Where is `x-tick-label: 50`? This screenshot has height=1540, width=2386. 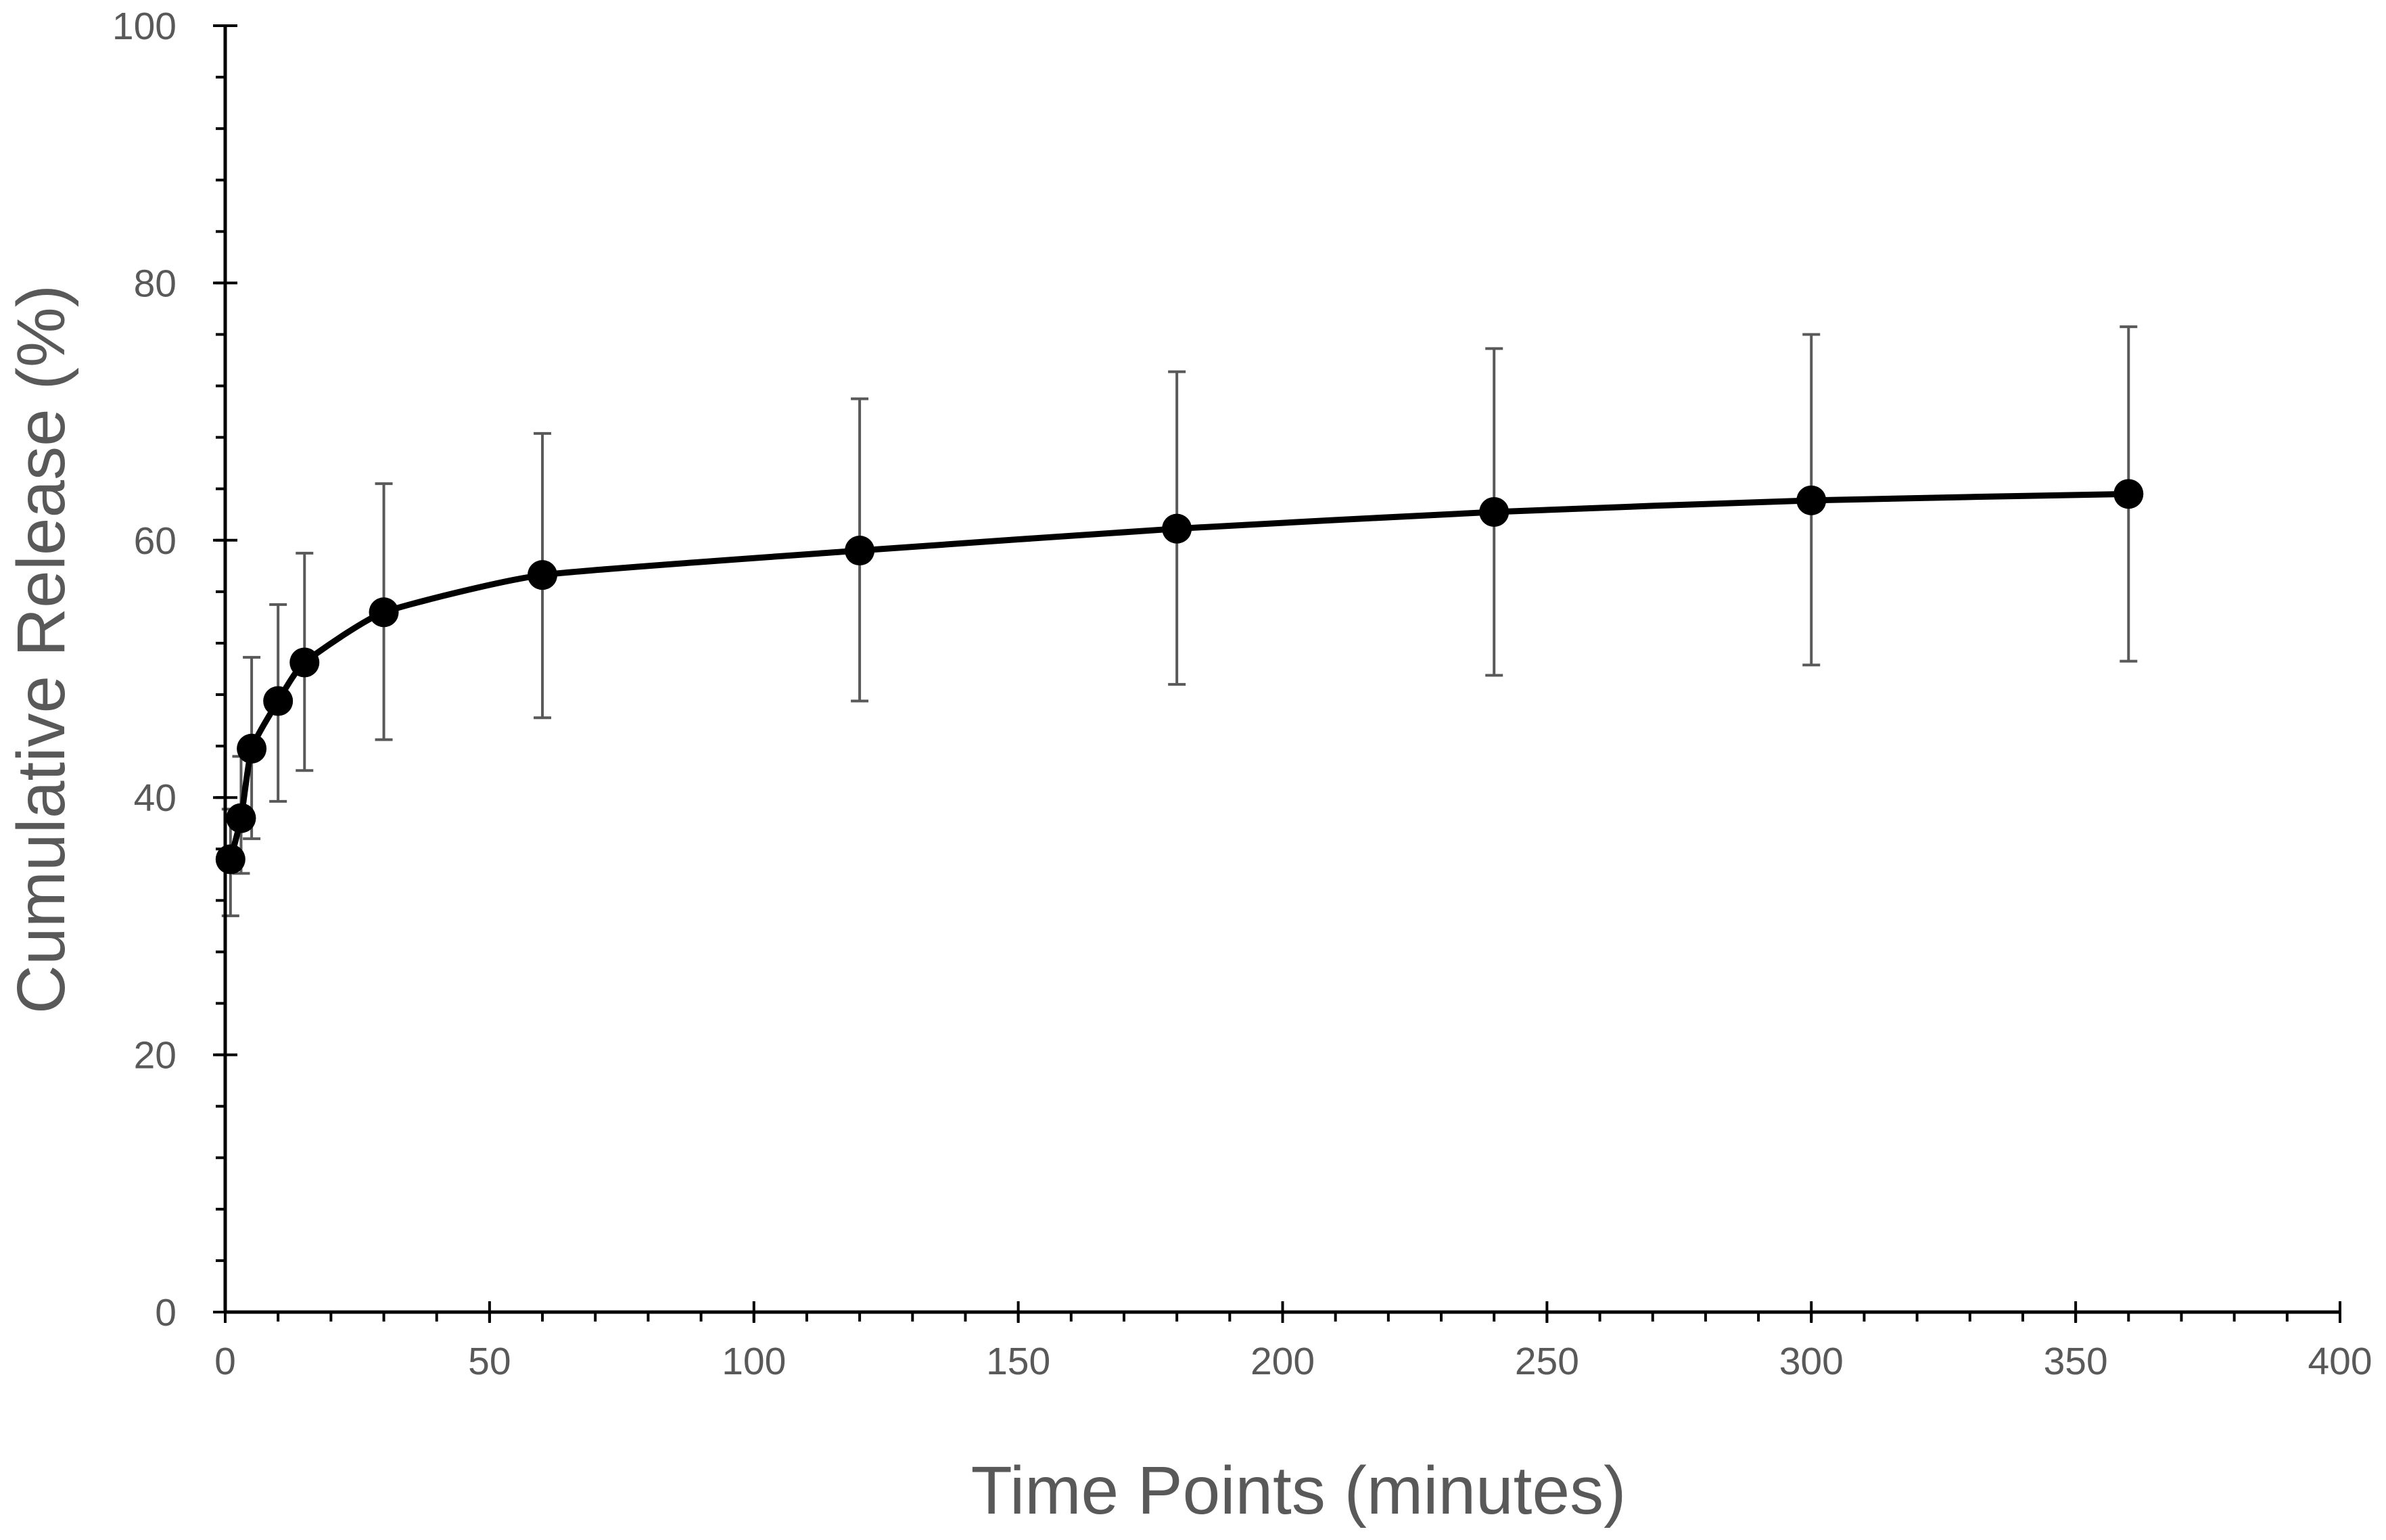 x-tick-label: 50 is located at coordinates (489, 1361).